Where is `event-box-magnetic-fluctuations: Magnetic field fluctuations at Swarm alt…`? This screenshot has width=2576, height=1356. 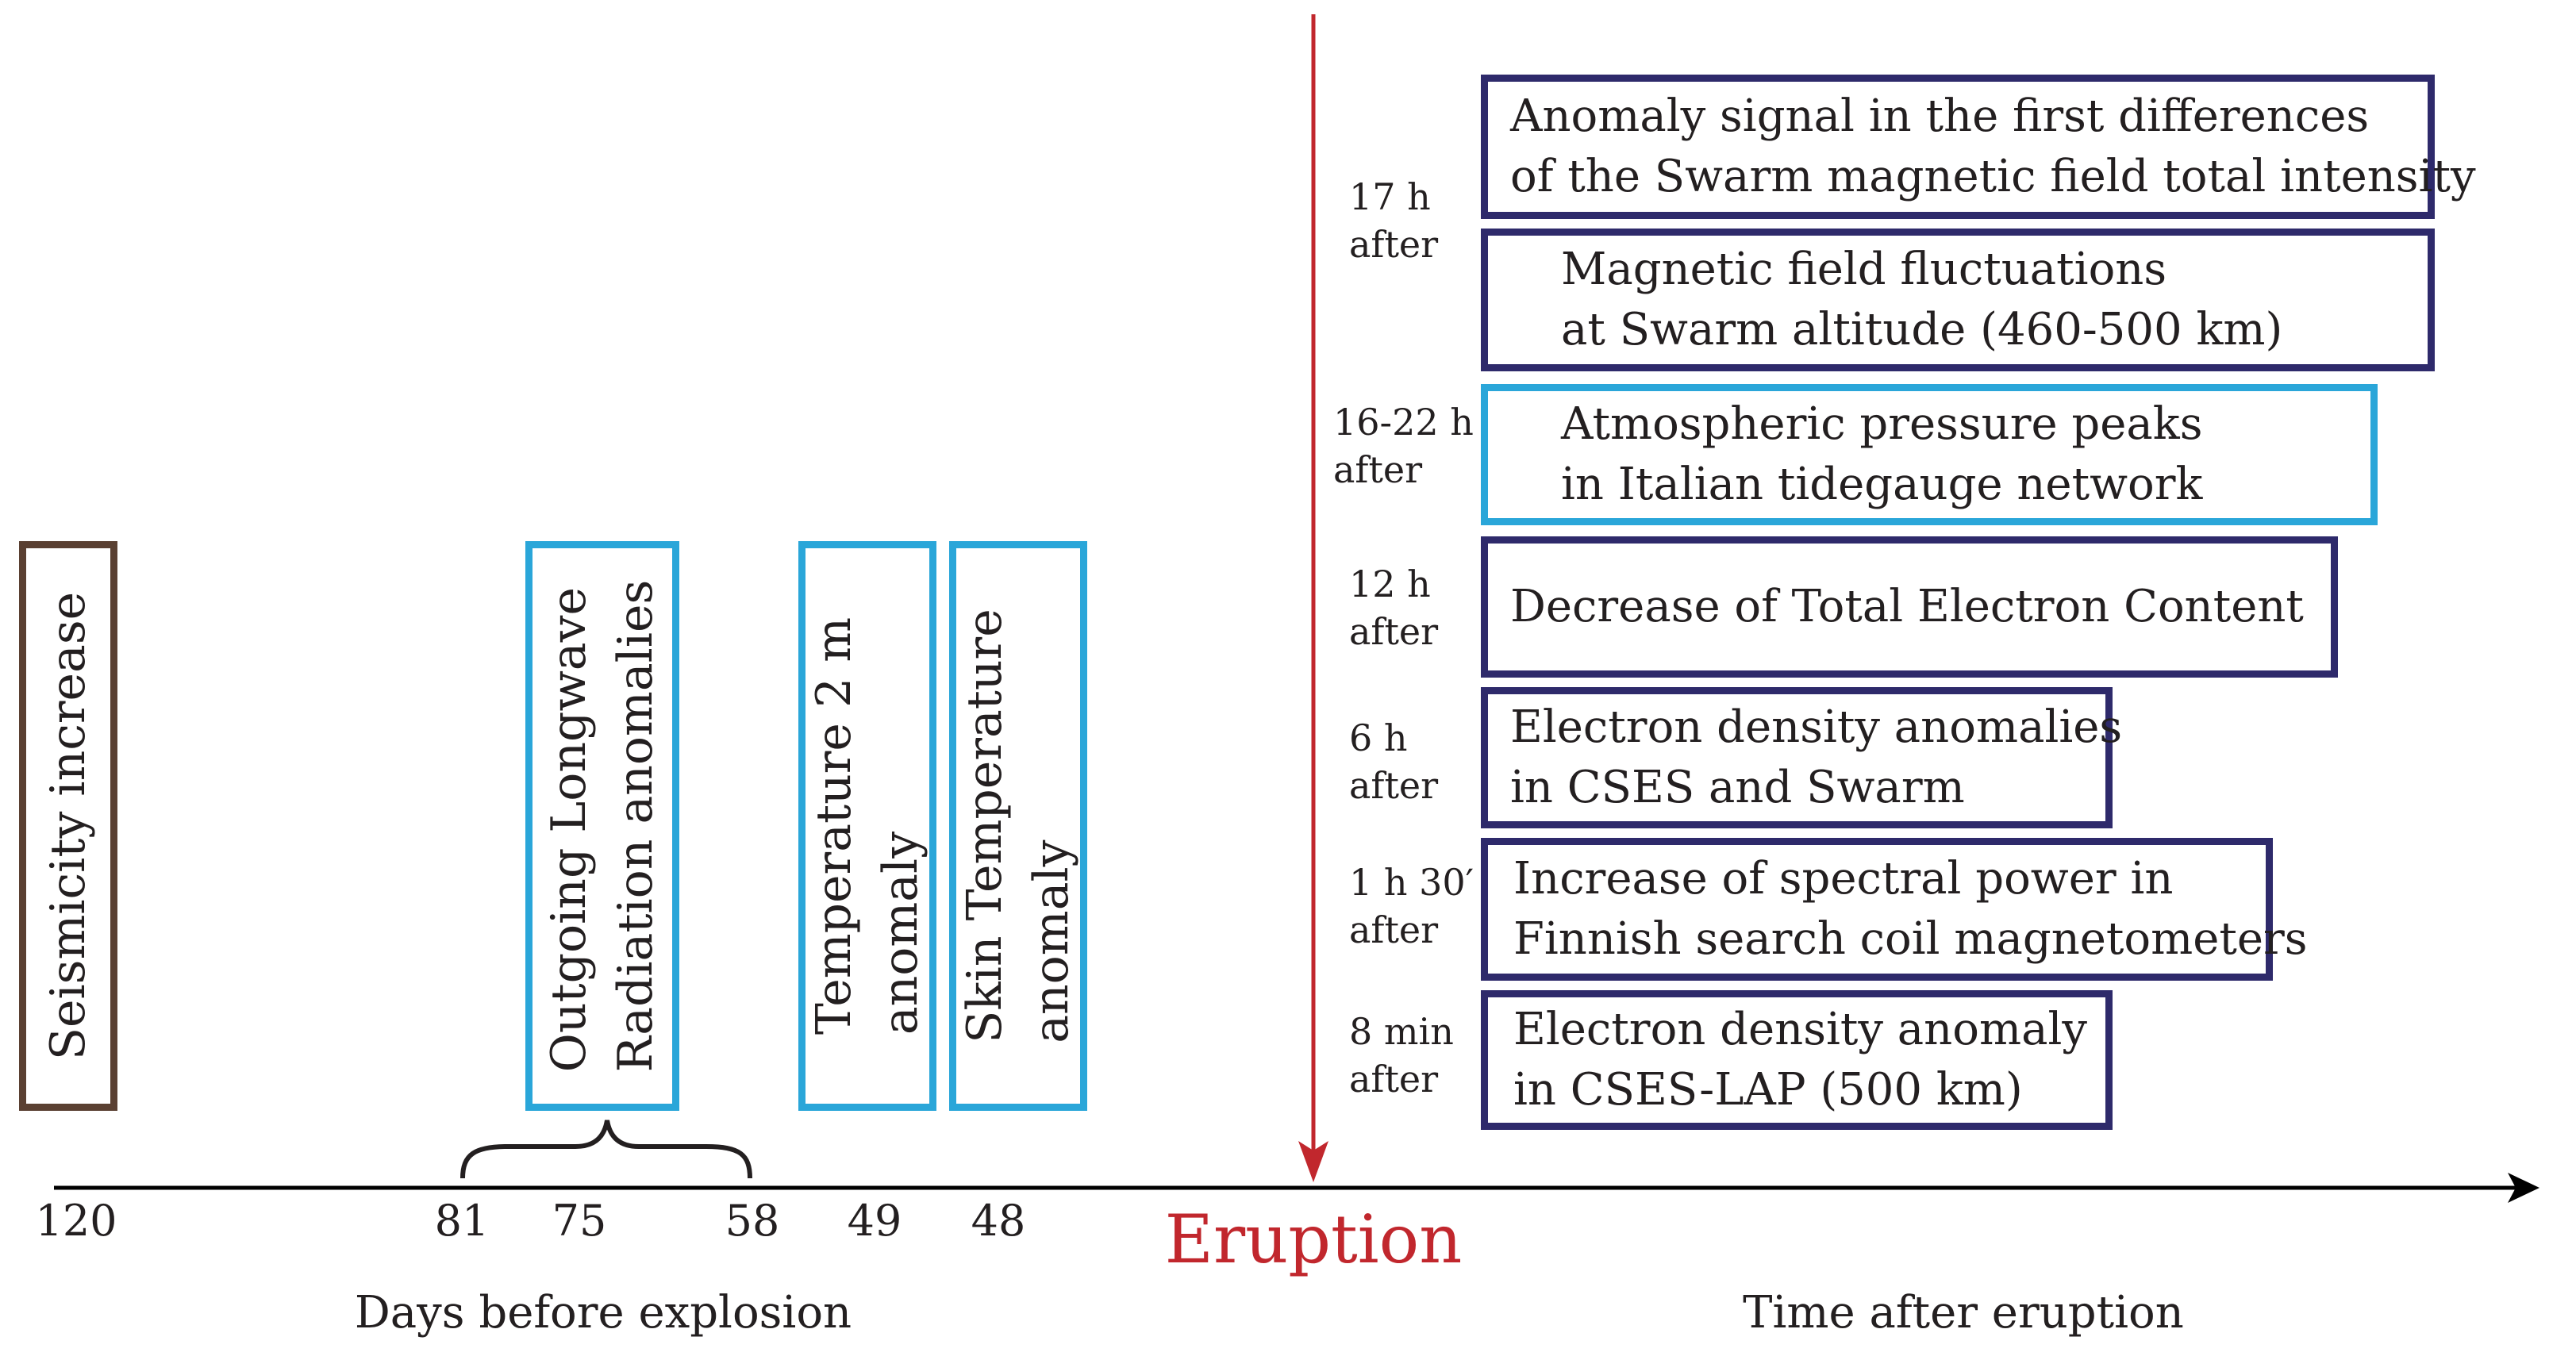
event-box-magnetic-fluctuations: Magnetic field fluctuations at Swarm alt… is located at coordinates (1958, 300).